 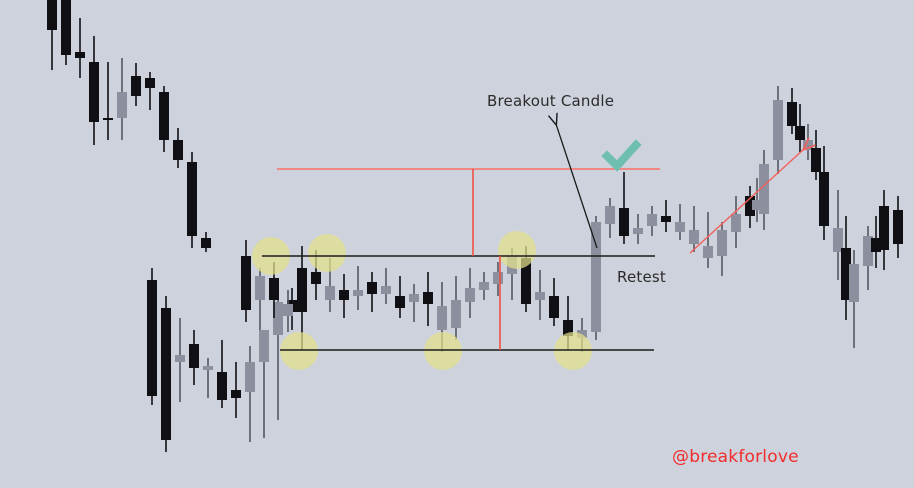 I want to click on check-mark-icon, so click(x=621, y=155).